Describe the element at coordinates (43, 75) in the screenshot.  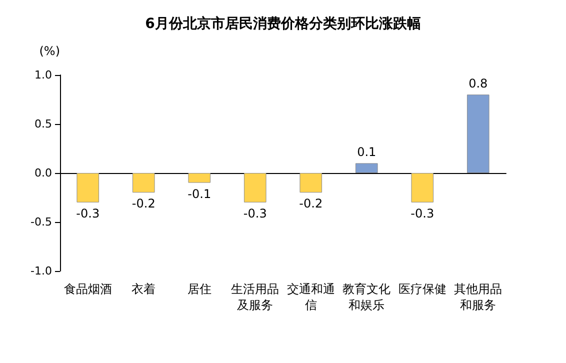
I see `y-tick-label: 1.0` at that location.